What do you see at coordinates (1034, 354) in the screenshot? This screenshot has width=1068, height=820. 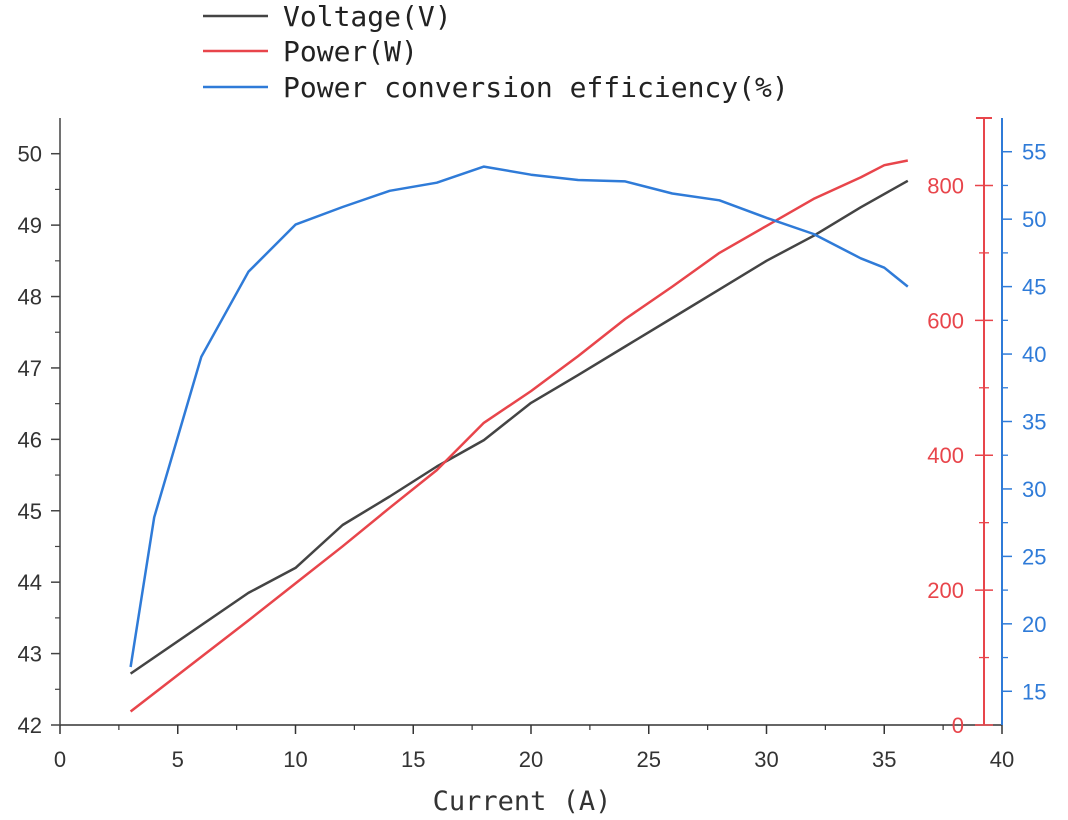 I see `efficiency-tick-label: 40` at bounding box center [1034, 354].